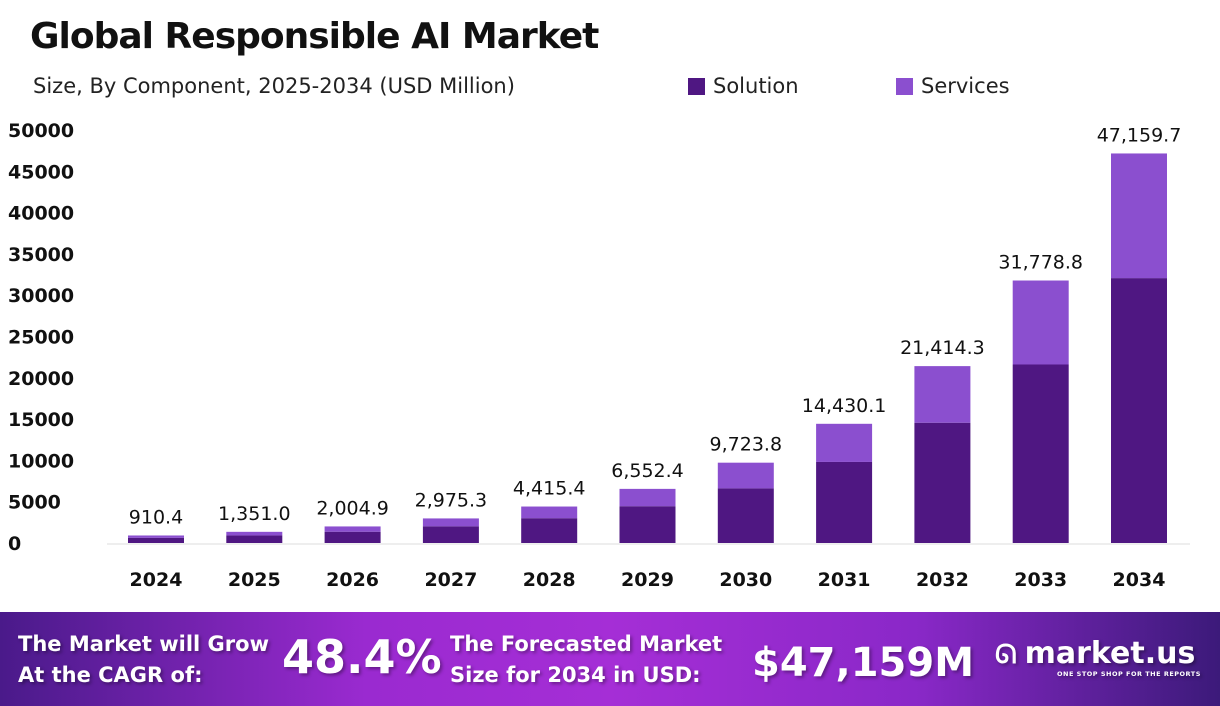 The height and width of the screenshot is (706, 1220). Describe the element at coordinates (352, 580) in the screenshot. I see `x-tick-label: 2026` at that location.